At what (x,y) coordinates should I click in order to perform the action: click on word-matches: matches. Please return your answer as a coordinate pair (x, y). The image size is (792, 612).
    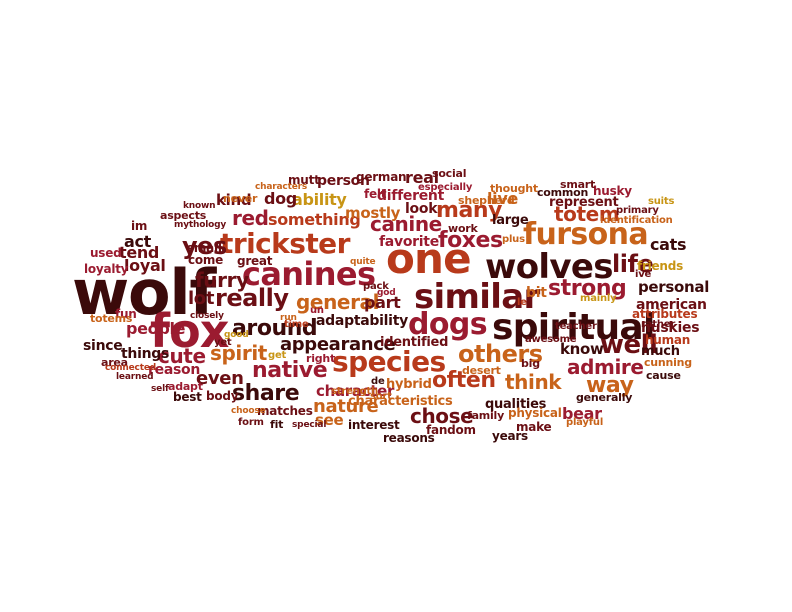
    Looking at the image, I should click on (285, 411).